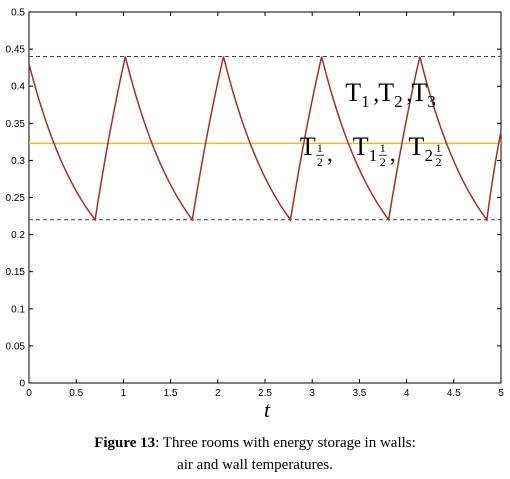  What do you see at coordinates (18, 87) in the screenshot?
I see `y-tick-label: 0.4` at bounding box center [18, 87].